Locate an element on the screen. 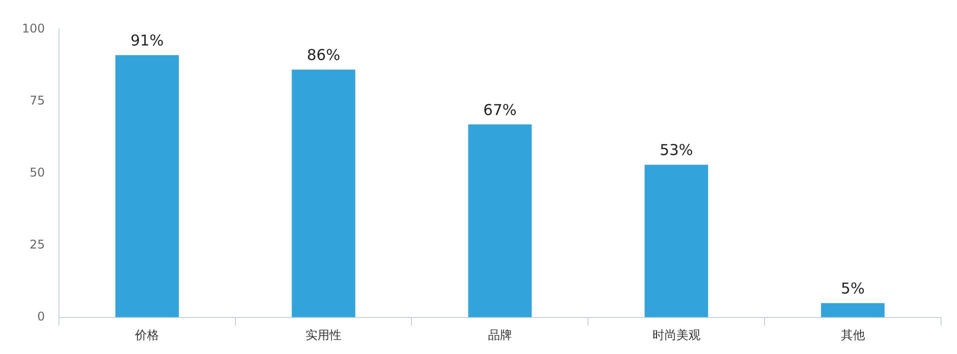 The image size is (957, 354). x-tick-label: 品牌 is located at coordinates (500, 335).